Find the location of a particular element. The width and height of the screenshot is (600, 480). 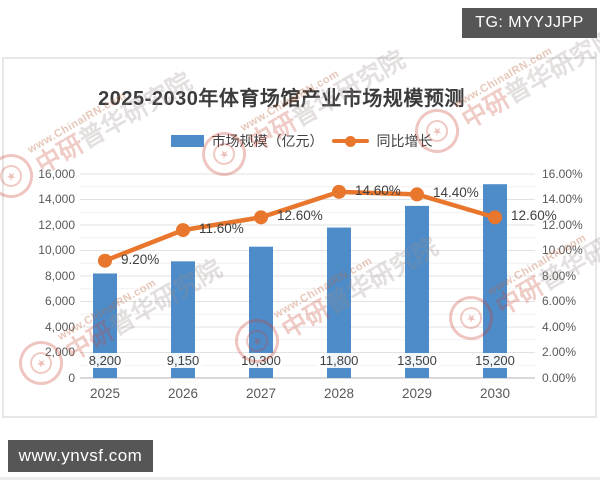

bar-value-label: 13,500 is located at coordinates (417, 360).